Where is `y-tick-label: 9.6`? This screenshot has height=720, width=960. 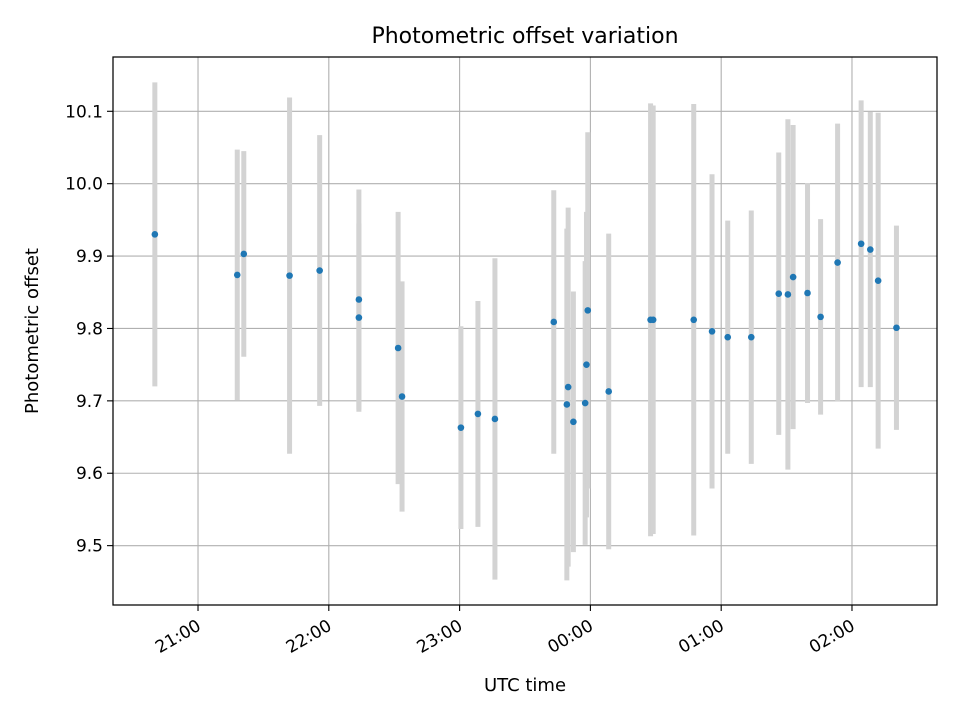
y-tick-label: 9.6 is located at coordinates (89, 474).